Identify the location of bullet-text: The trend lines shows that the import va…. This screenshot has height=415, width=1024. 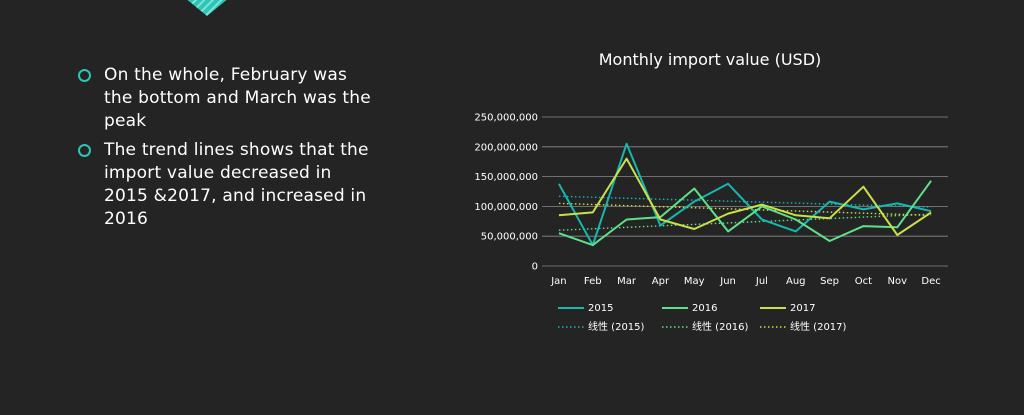
(236, 184).